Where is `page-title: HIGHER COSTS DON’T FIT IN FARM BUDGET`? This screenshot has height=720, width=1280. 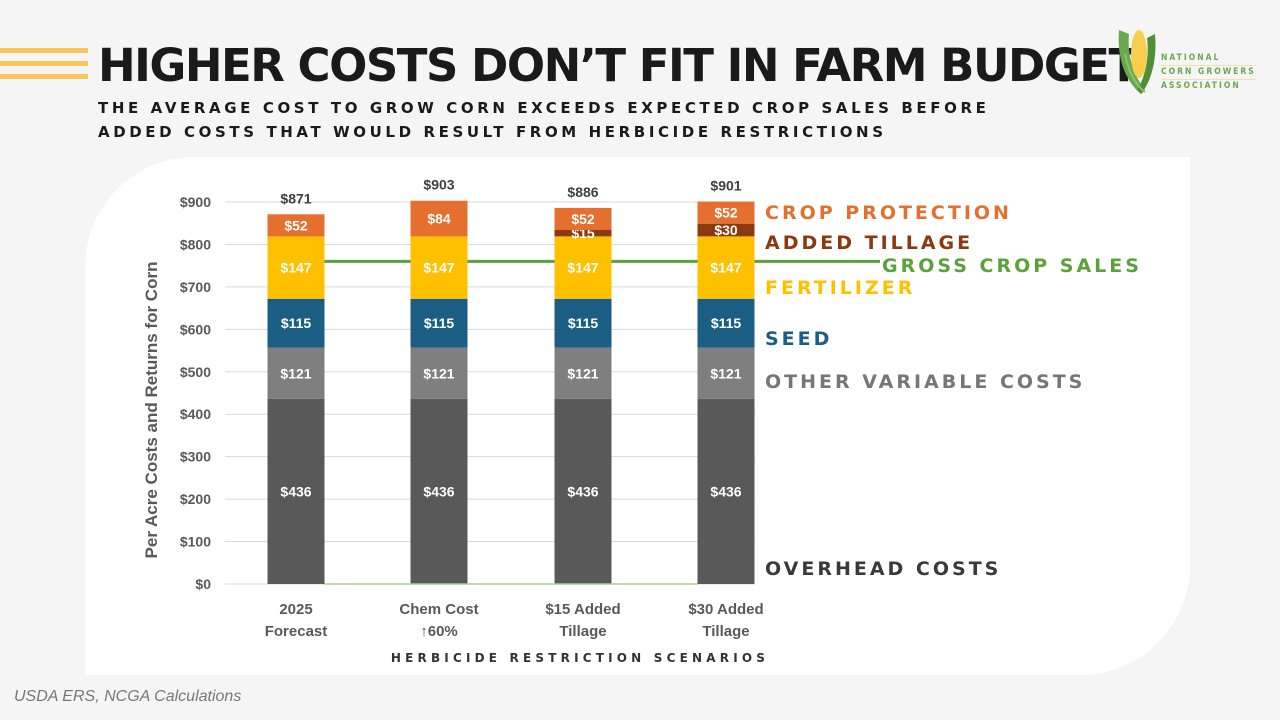
page-title: HIGHER COSTS DON’T FIT IN FARM BUDGET is located at coordinates (618, 65).